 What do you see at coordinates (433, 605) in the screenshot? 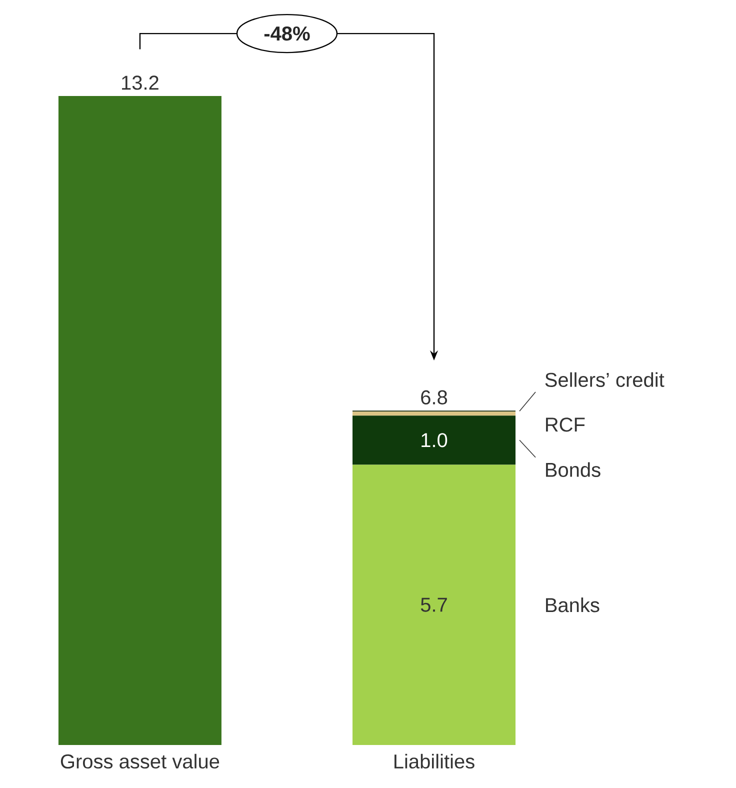
I see `data-label: 5.7` at bounding box center [433, 605].